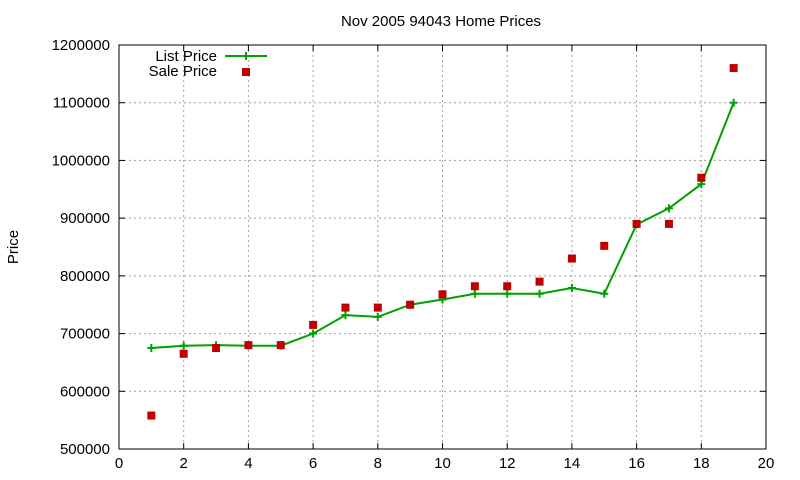  What do you see at coordinates (81, 45) in the screenshot?
I see `y-tick-label: 1200000` at bounding box center [81, 45].